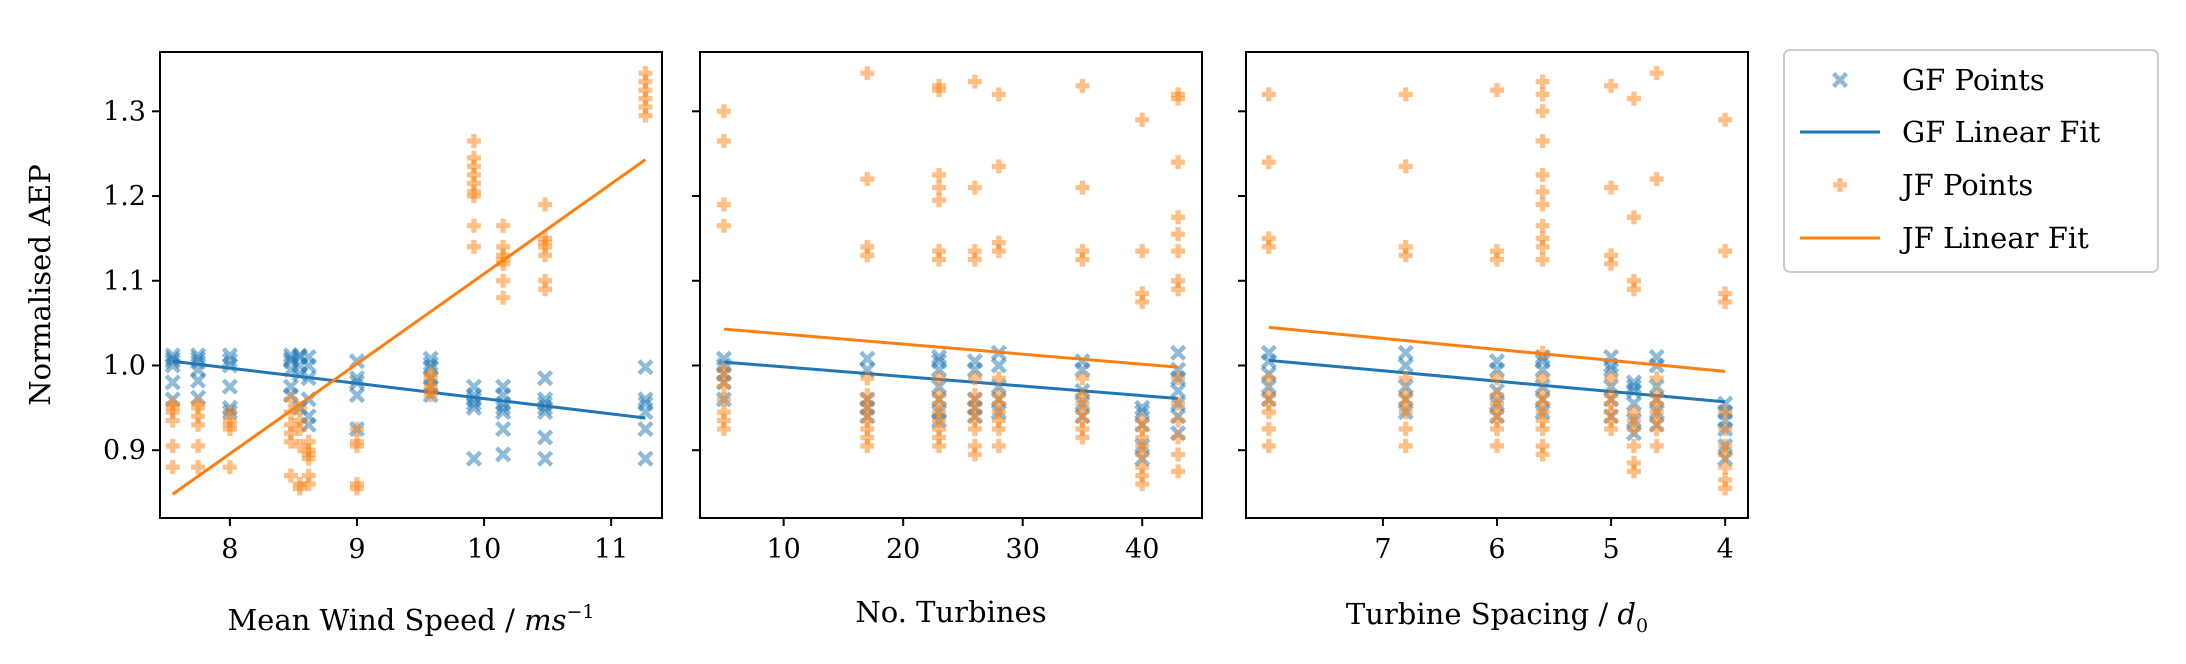  What do you see at coordinates (1023, 549) in the screenshot?
I see `x-tick-label: 30` at bounding box center [1023, 549].